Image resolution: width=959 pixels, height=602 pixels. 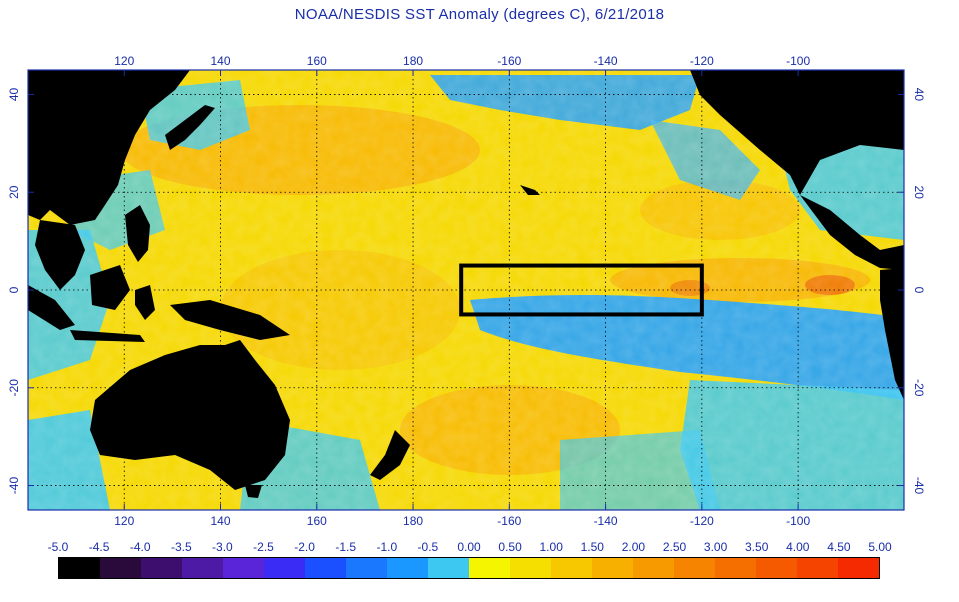 I want to click on colorbar-label: -4.5, so click(x=99, y=547).